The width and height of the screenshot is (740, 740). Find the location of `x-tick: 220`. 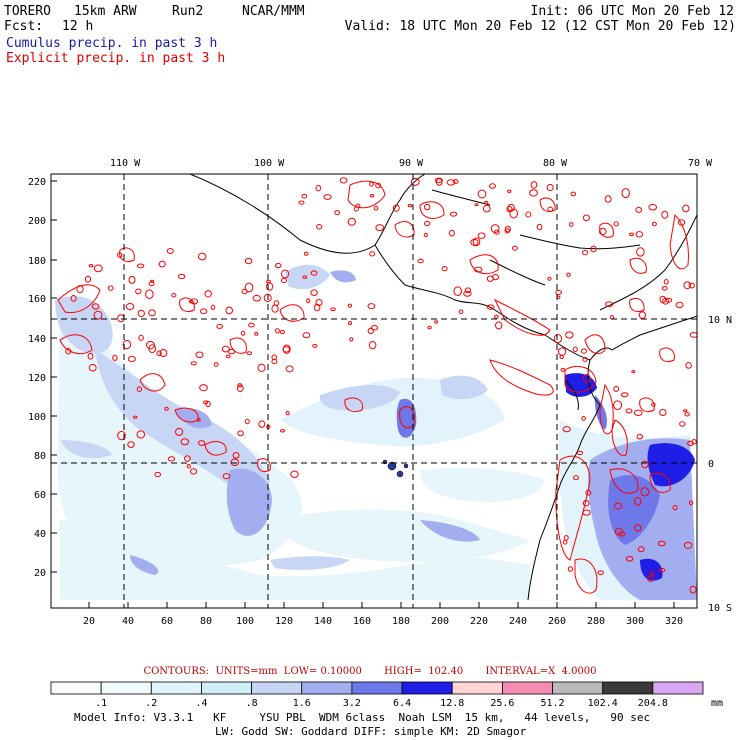

x-tick: 220 is located at coordinates (479, 621).